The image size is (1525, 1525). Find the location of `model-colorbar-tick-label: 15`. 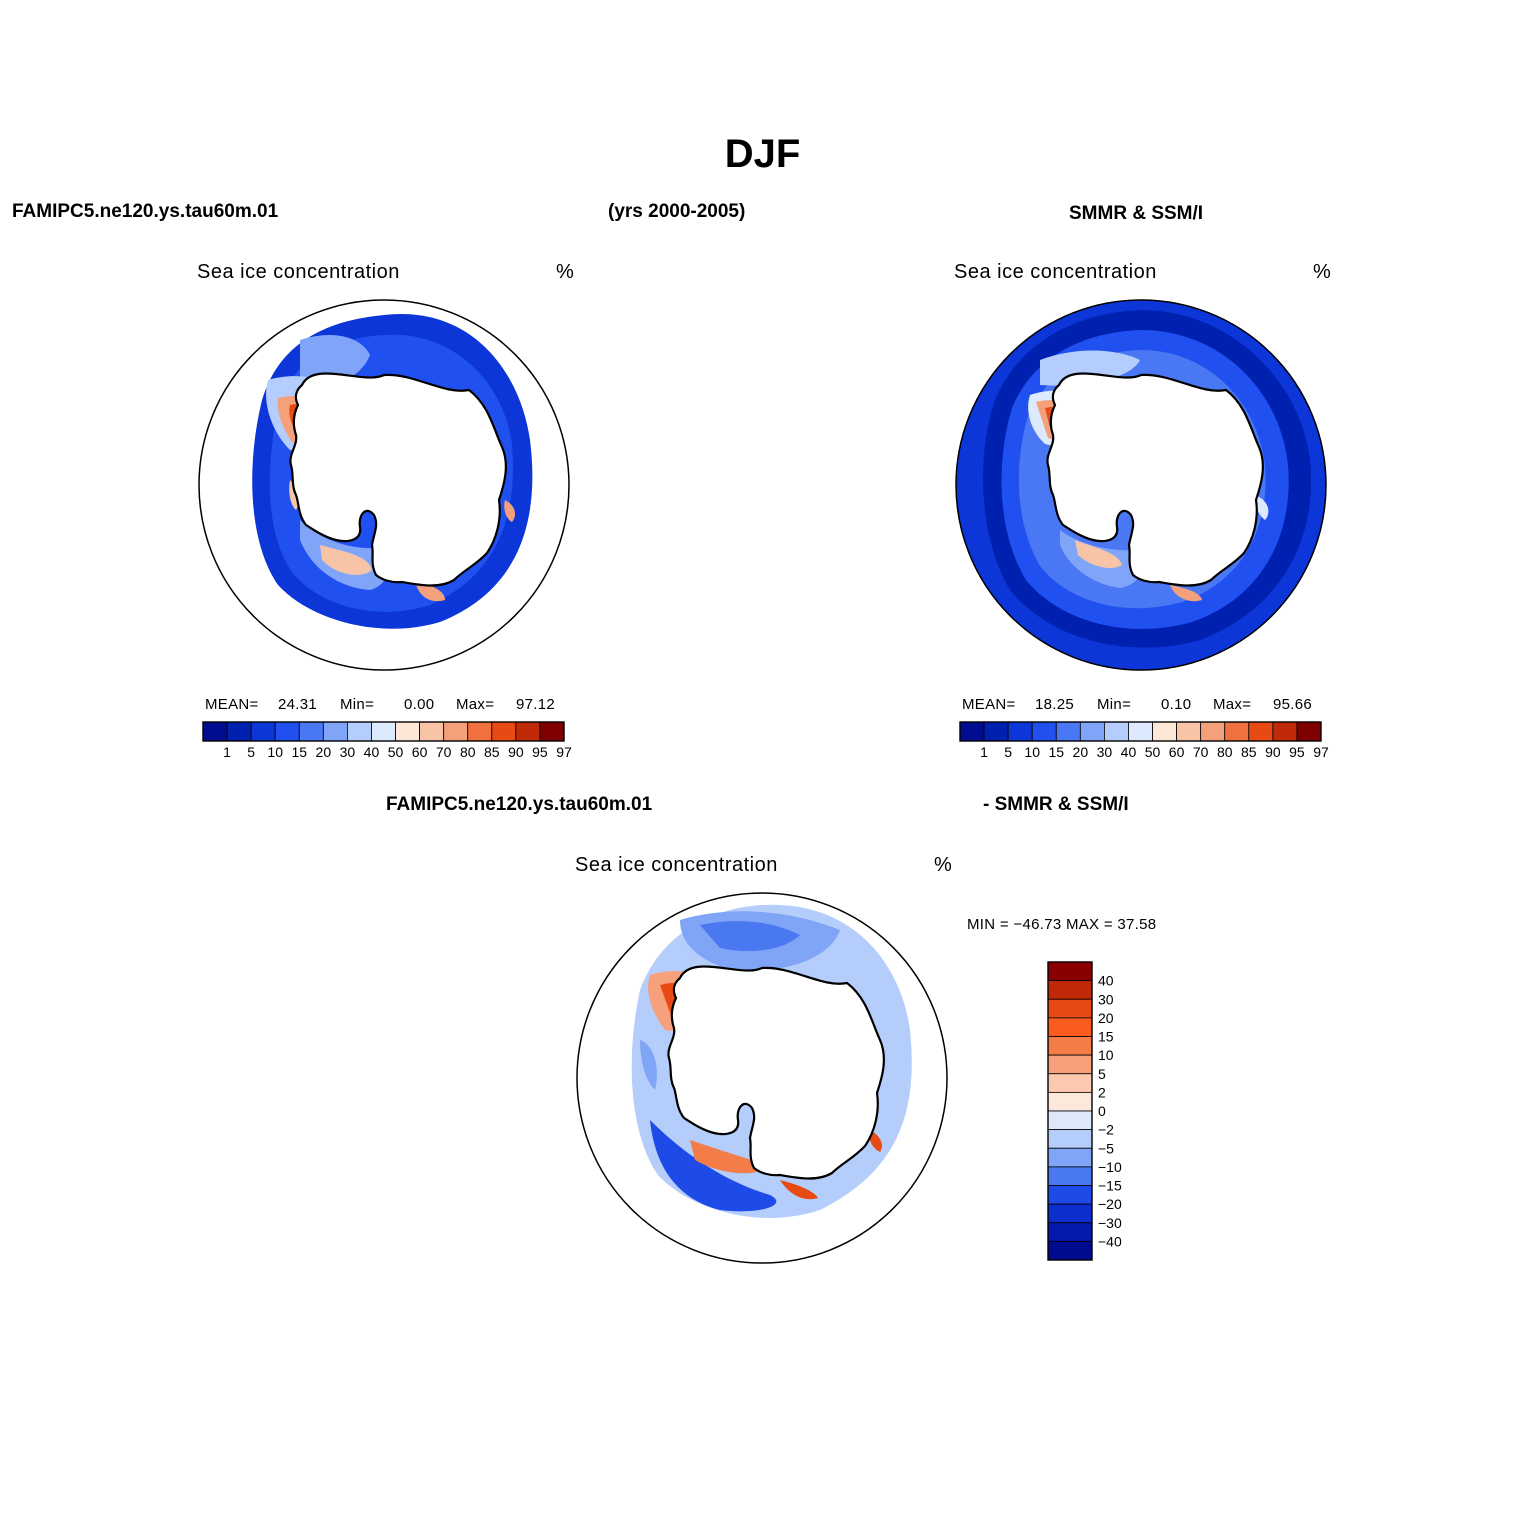

model-colorbar-tick-label: 15 is located at coordinates (299, 752).